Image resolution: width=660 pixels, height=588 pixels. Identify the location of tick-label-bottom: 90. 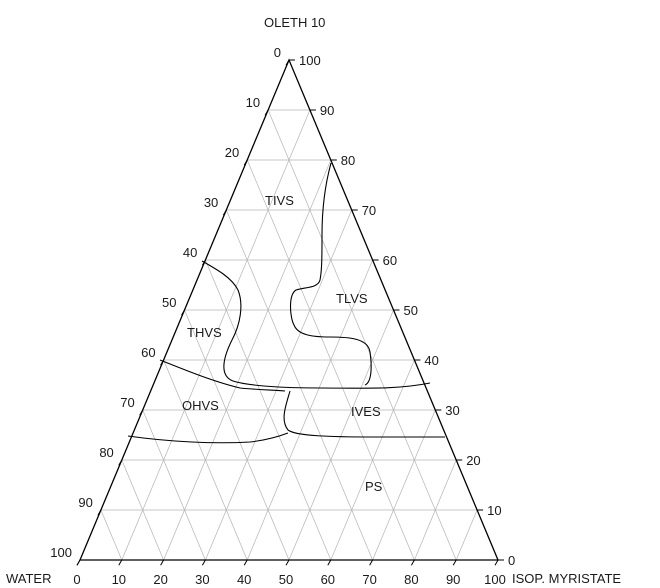
(453, 579).